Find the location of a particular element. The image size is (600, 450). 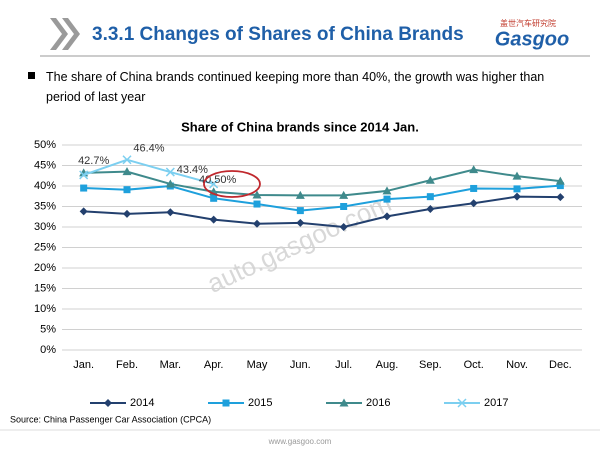

bullet-marker is located at coordinates (31, 75).